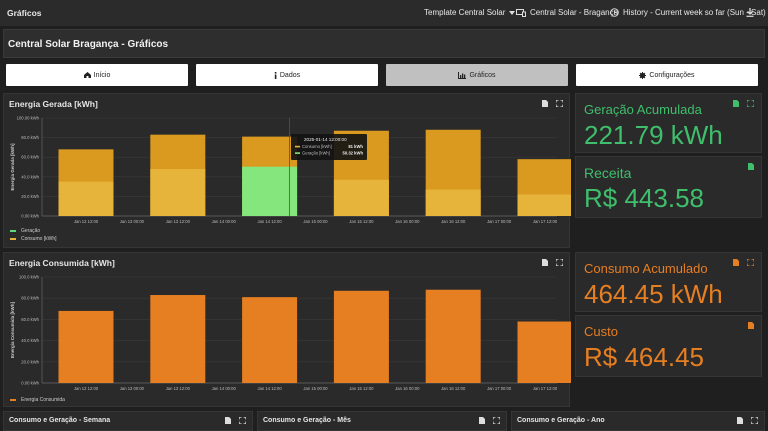 The image size is (768, 431). What do you see at coordinates (12, 167) in the screenshot?
I see `y-axis-label: Energia Gerada [kWh]` at bounding box center [12, 167].